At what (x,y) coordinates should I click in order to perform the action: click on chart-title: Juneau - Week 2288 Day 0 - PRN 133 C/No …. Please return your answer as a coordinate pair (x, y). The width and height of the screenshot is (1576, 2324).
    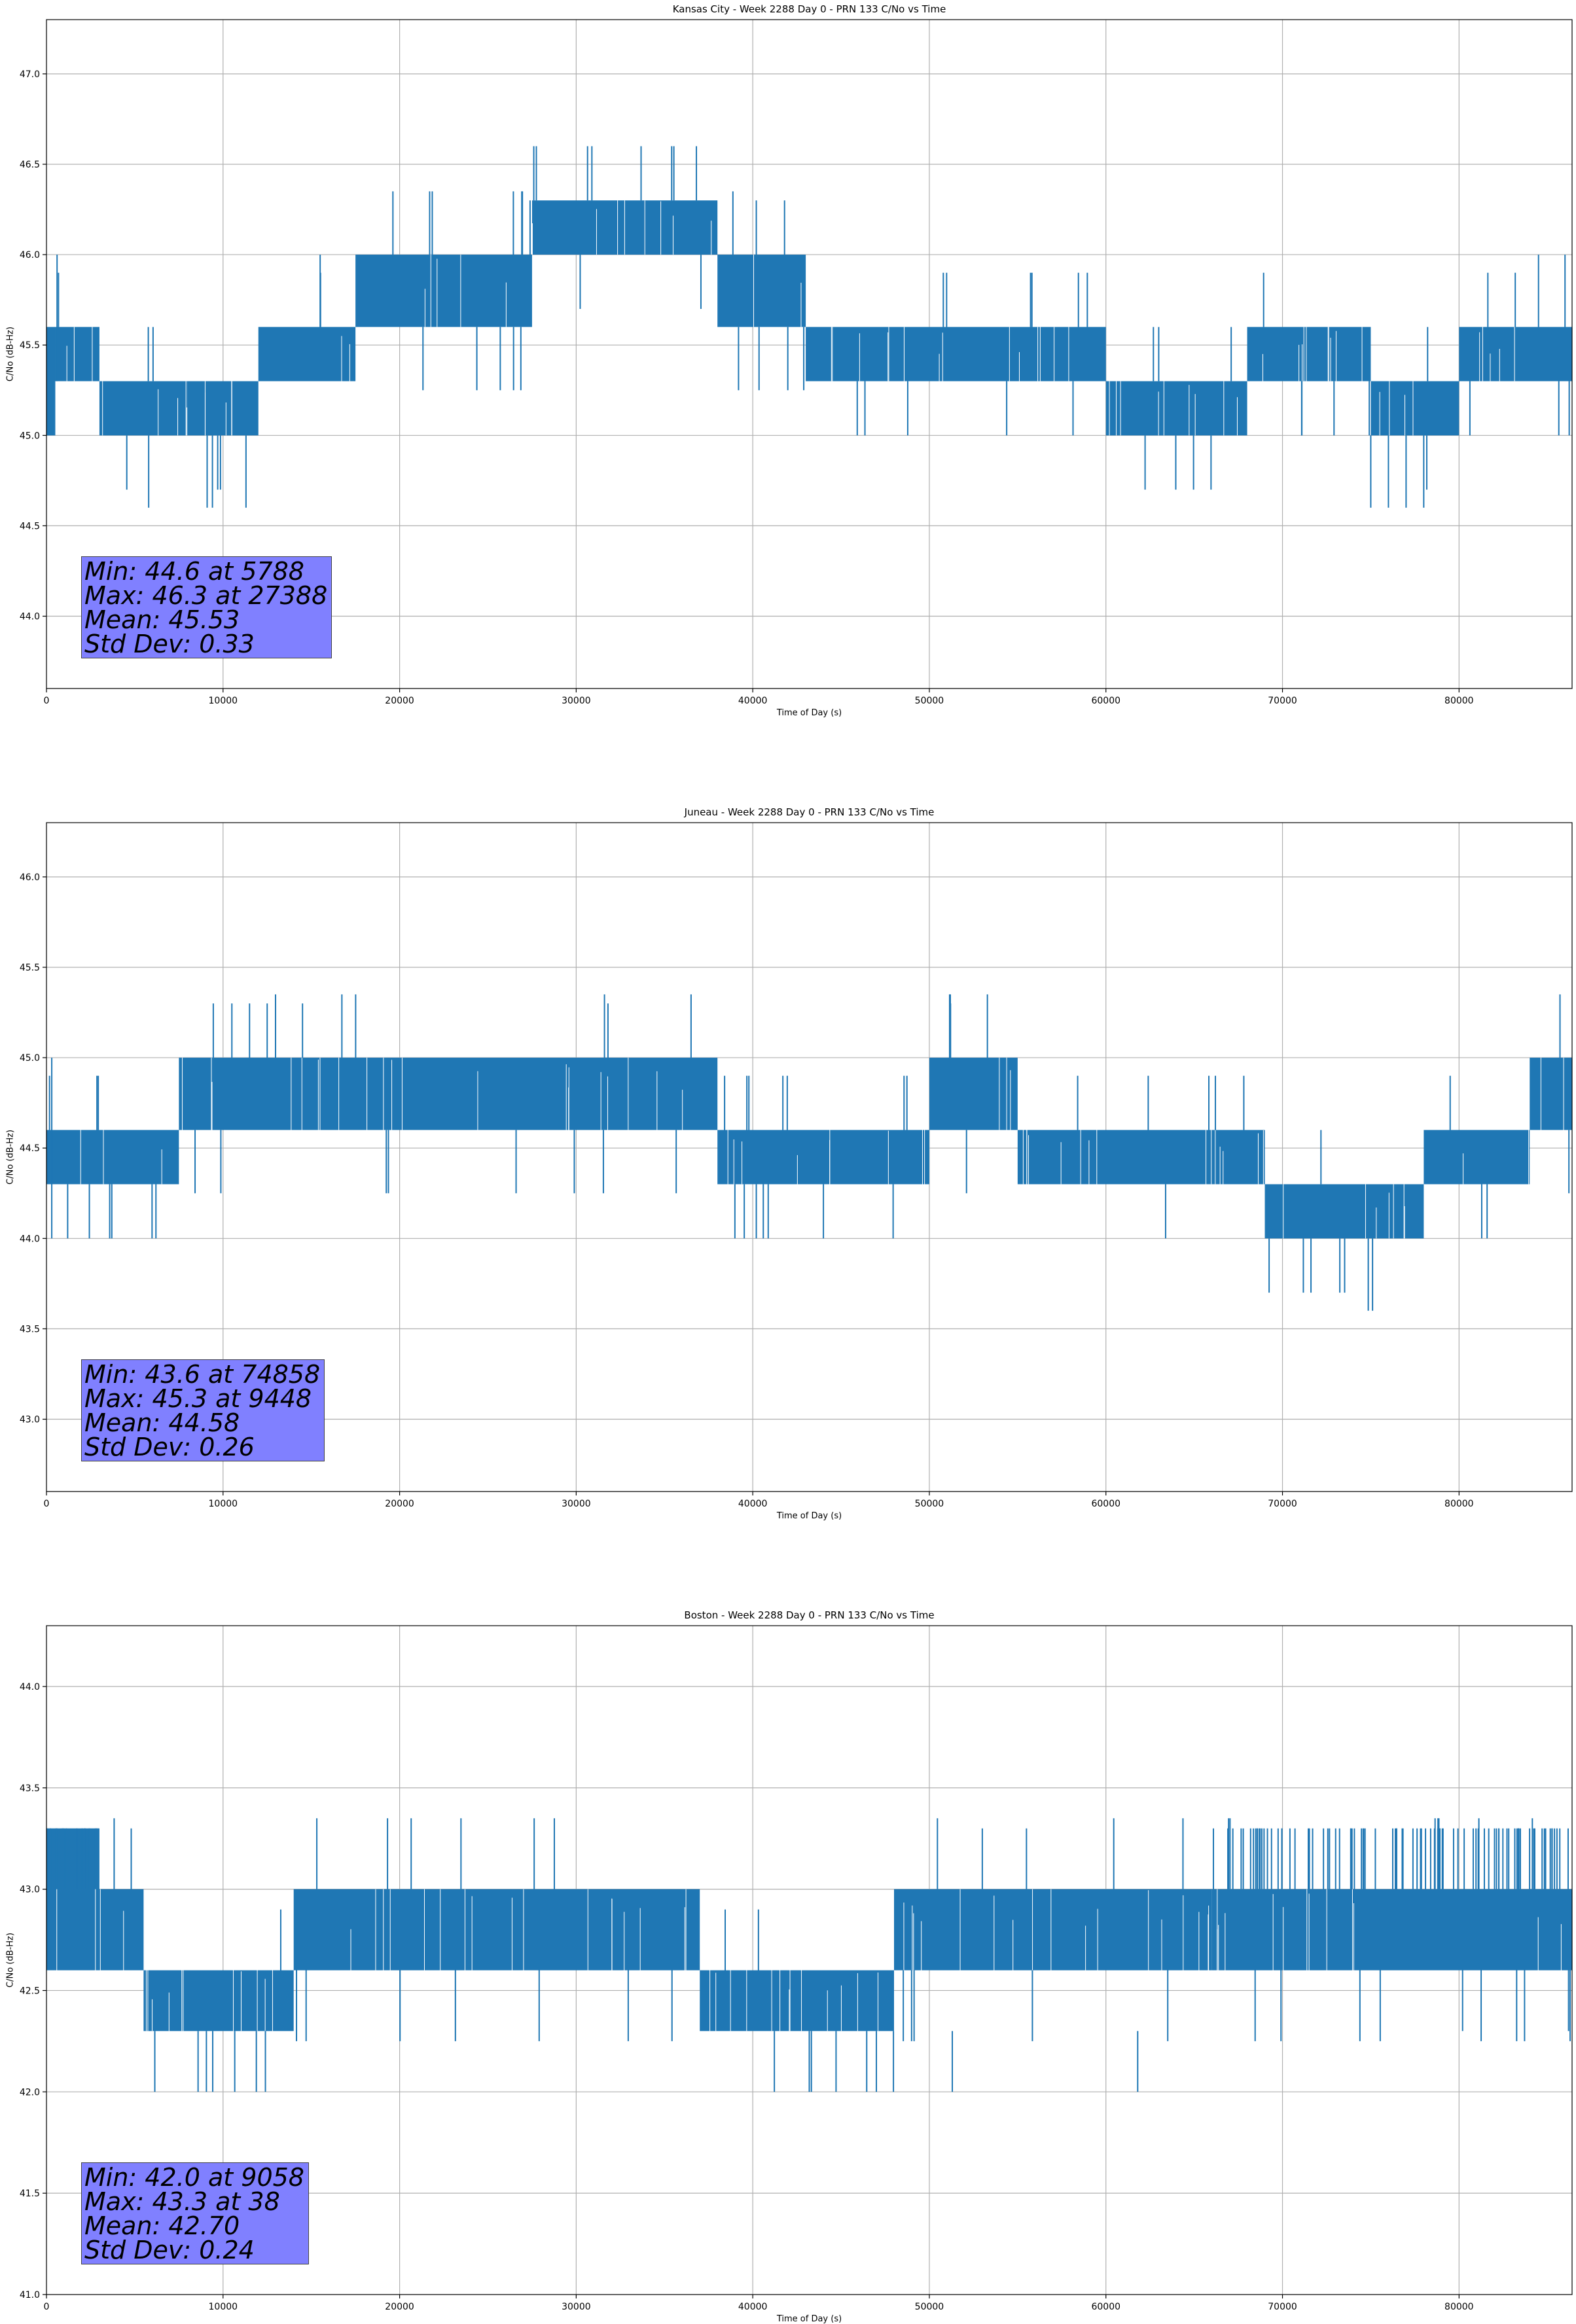
    Looking at the image, I should click on (809, 812).